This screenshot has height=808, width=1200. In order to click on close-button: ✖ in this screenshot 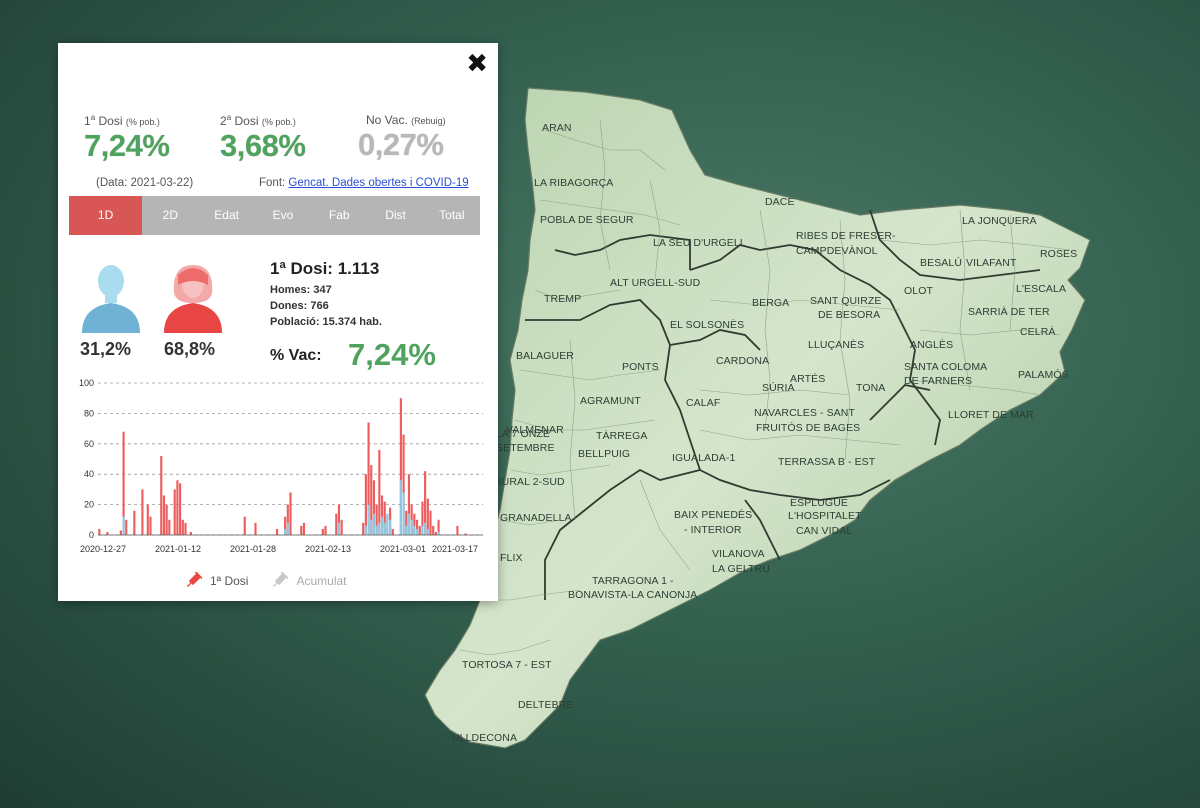, I will do `click(477, 63)`.